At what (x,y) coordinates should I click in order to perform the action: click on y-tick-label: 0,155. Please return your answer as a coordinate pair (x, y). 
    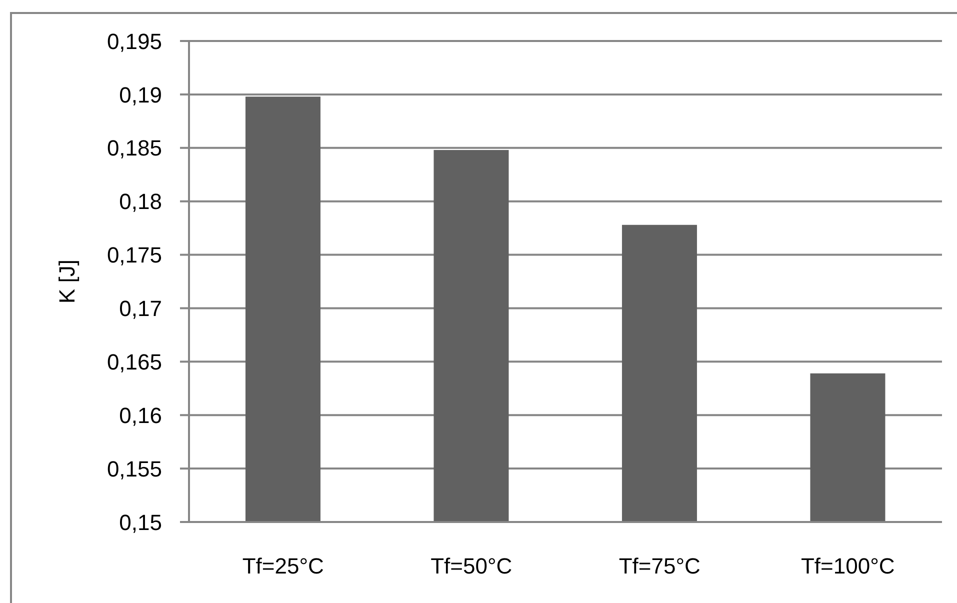
    Looking at the image, I should click on (134, 469).